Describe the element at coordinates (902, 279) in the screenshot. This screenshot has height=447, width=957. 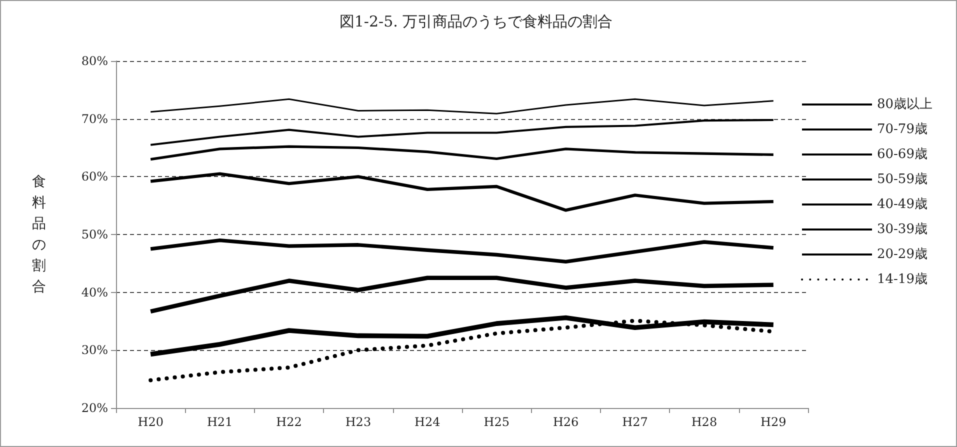
I see `text: 14-19歳` at that location.